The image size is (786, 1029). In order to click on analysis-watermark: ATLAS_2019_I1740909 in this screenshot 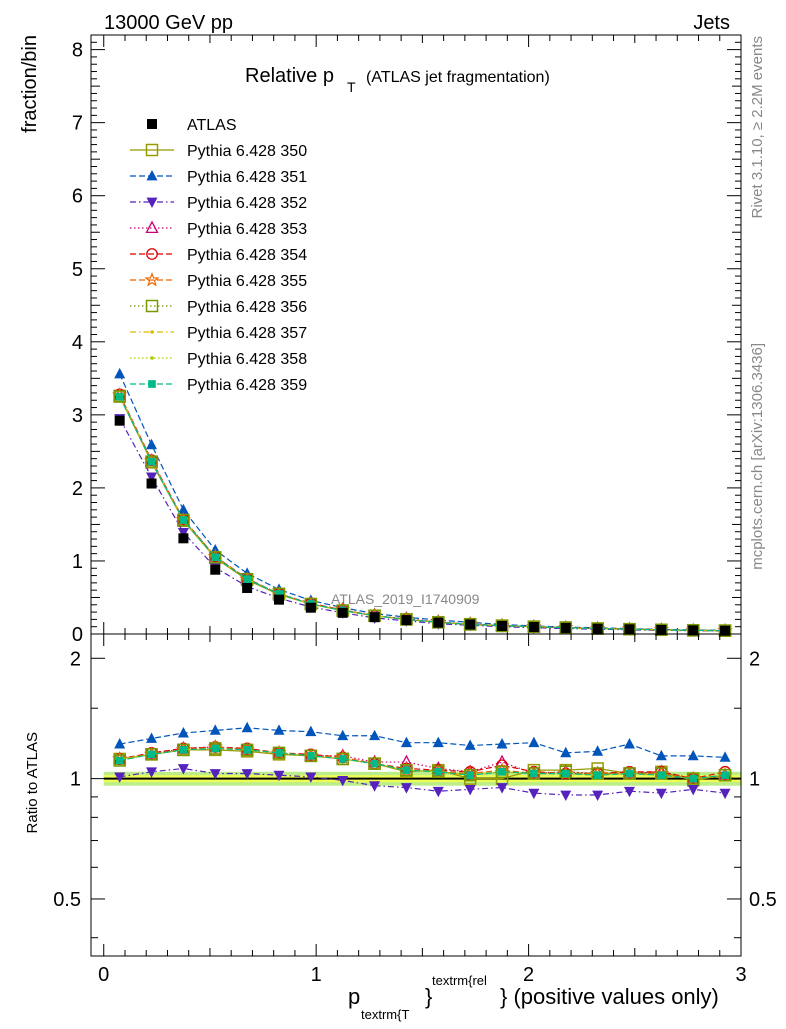, I will do `click(405, 599)`.